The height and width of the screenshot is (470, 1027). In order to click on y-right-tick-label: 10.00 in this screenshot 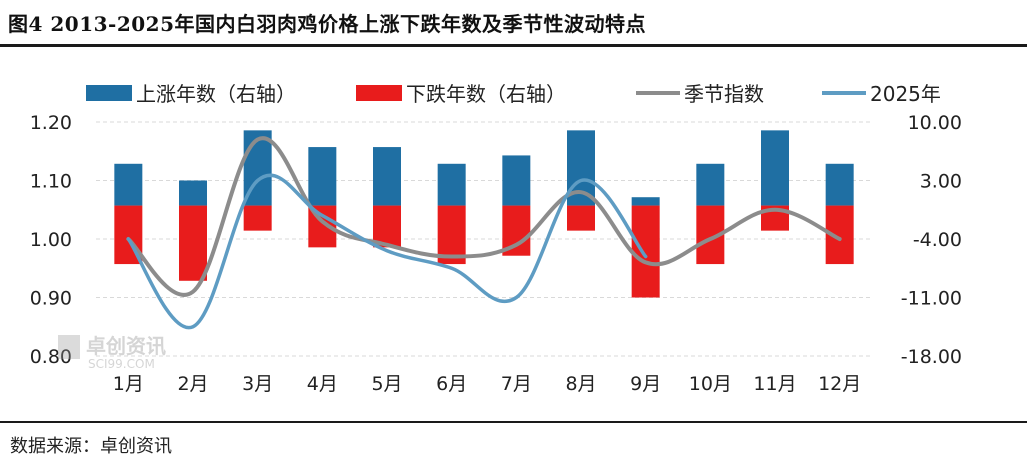, I will do `click(935, 123)`.